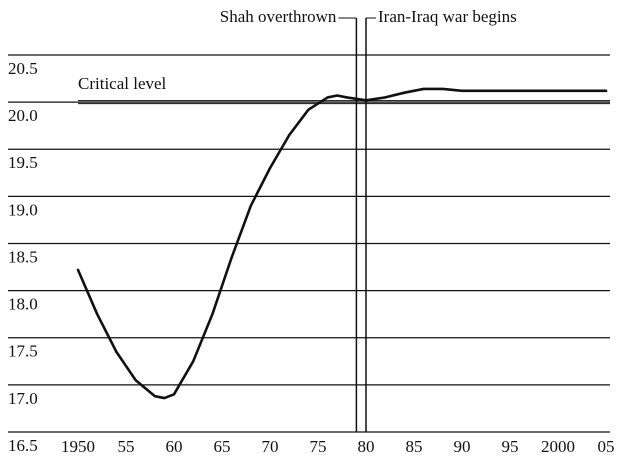 This screenshot has width=623, height=462. Describe the element at coordinates (23, 68) in the screenshot. I see `y-tick-label: 20.5` at that location.